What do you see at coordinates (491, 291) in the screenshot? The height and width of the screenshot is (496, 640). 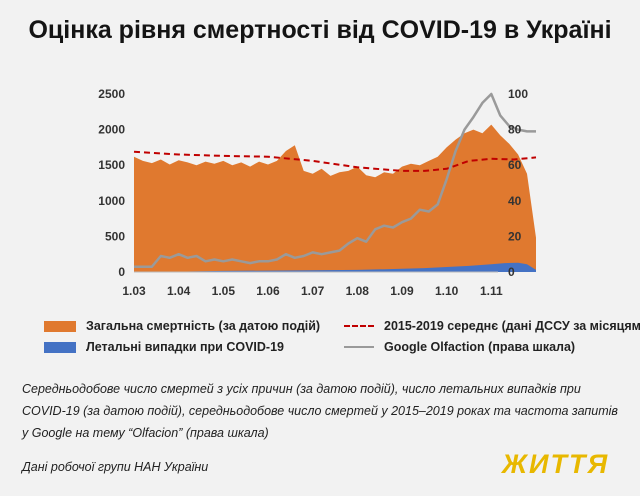 I see `x-tick-label-8: 1.11` at bounding box center [491, 291].